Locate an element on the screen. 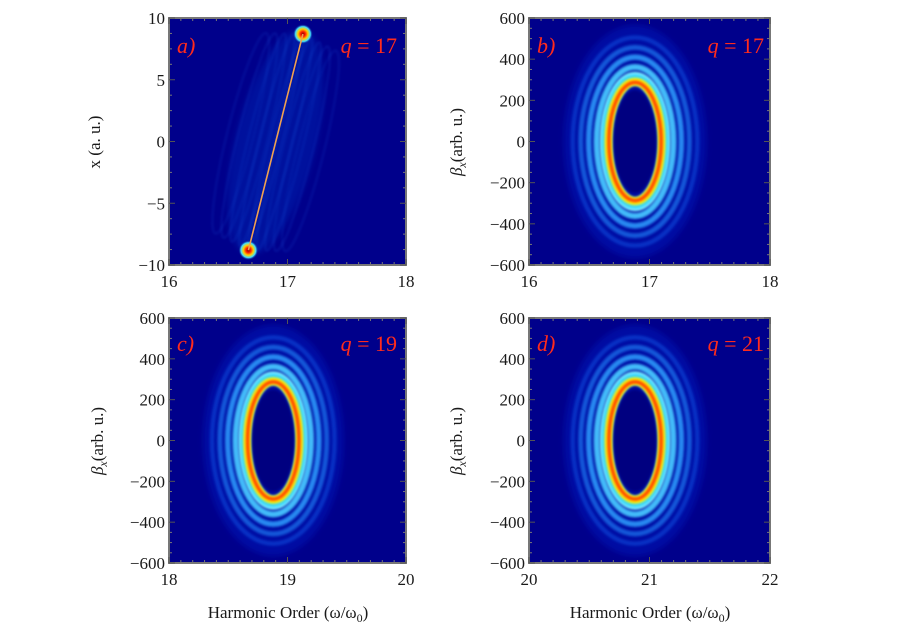 This screenshot has width=897, height=634. y-tick-label: 10 is located at coordinates (156, 18).